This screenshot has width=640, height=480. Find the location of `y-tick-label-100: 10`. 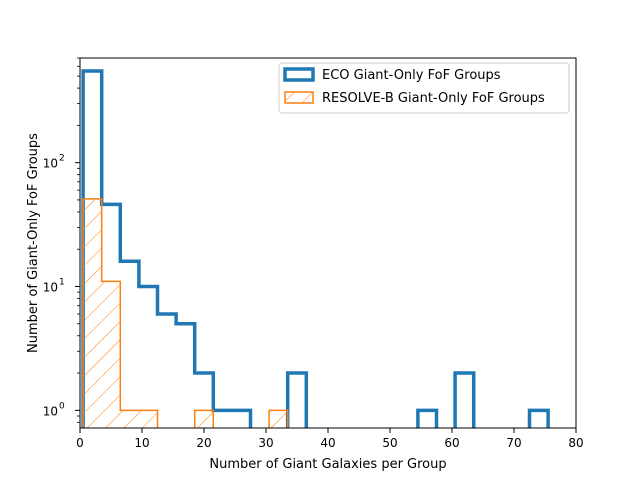

y-tick-label-100: 10 is located at coordinates (50, 164).